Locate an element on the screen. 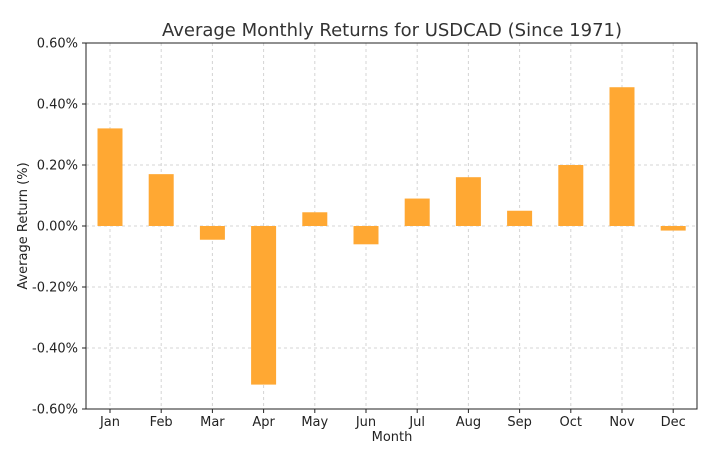 This screenshot has height=466, width=712. x-tick-label-jan: Jan is located at coordinates (109, 422).